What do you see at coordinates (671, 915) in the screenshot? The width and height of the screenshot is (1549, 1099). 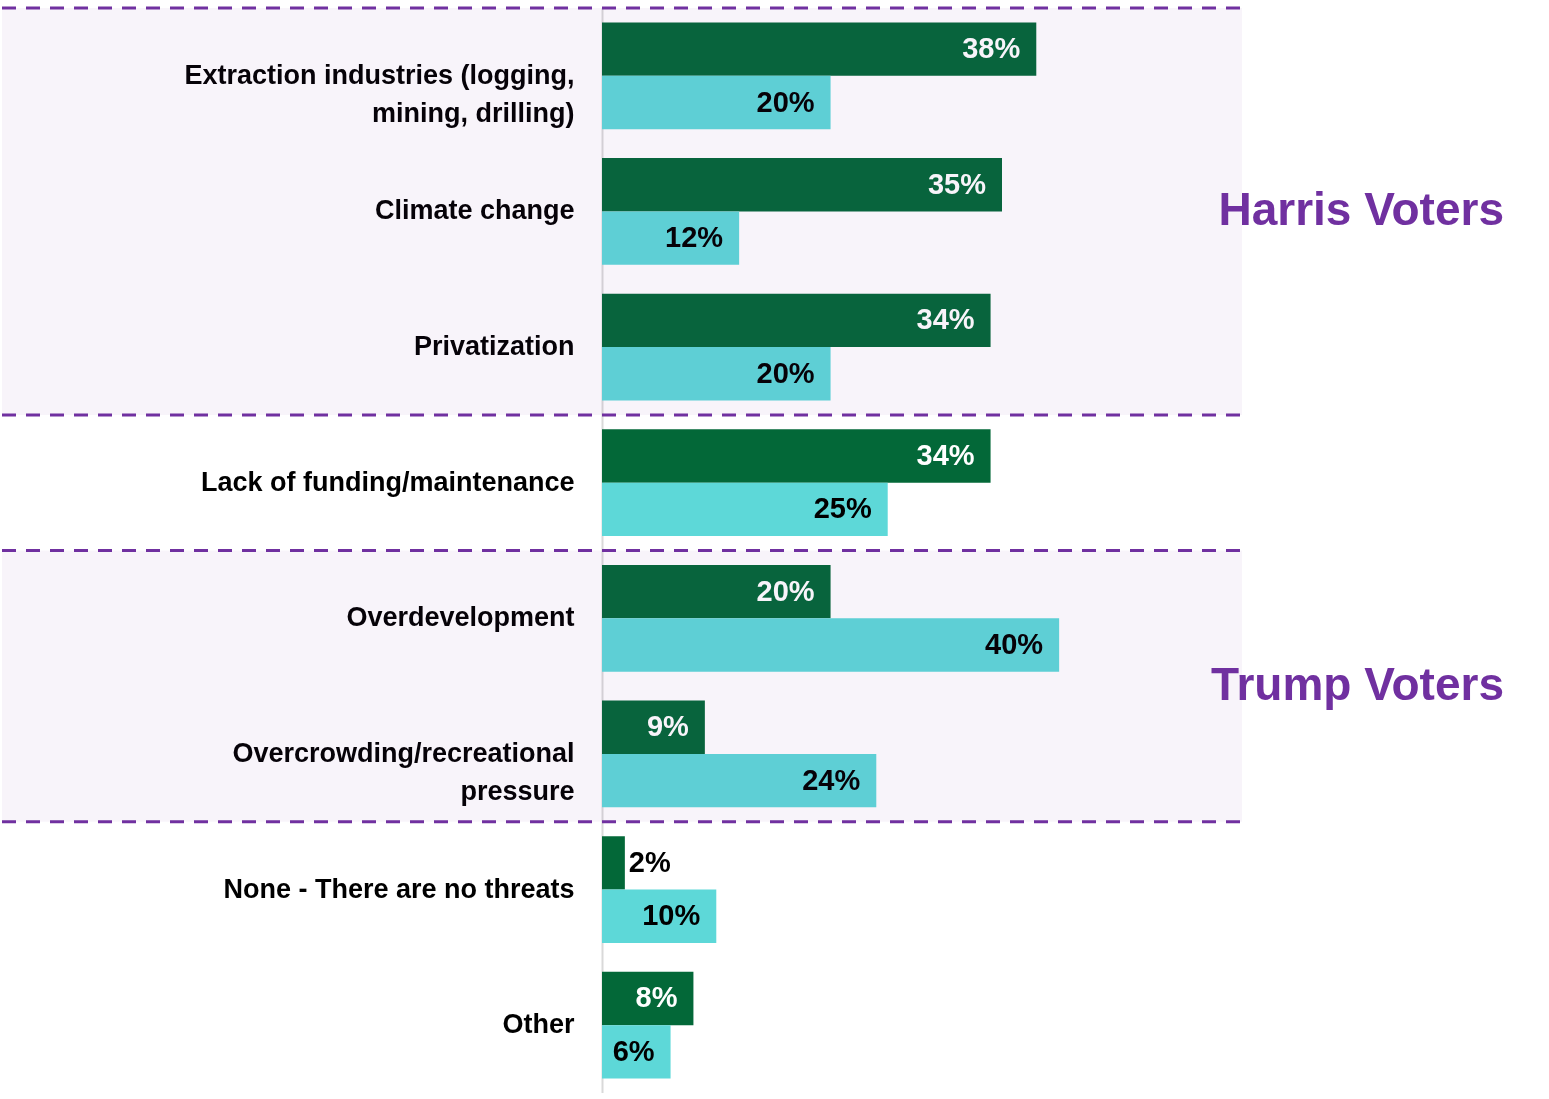 I see `data-label: 10%` at bounding box center [671, 915].